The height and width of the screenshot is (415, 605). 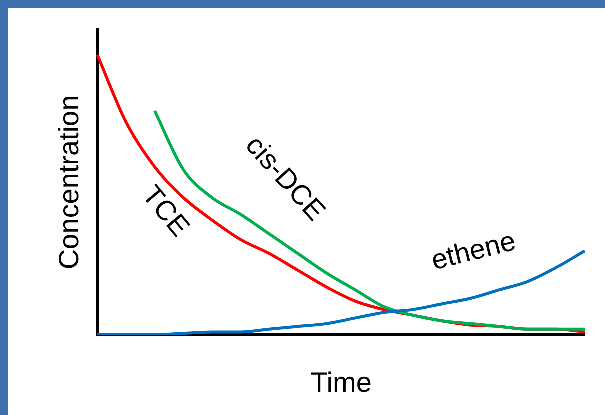 What do you see at coordinates (473, 250) in the screenshot?
I see `text: ethene` at bounding box center [473, 250].